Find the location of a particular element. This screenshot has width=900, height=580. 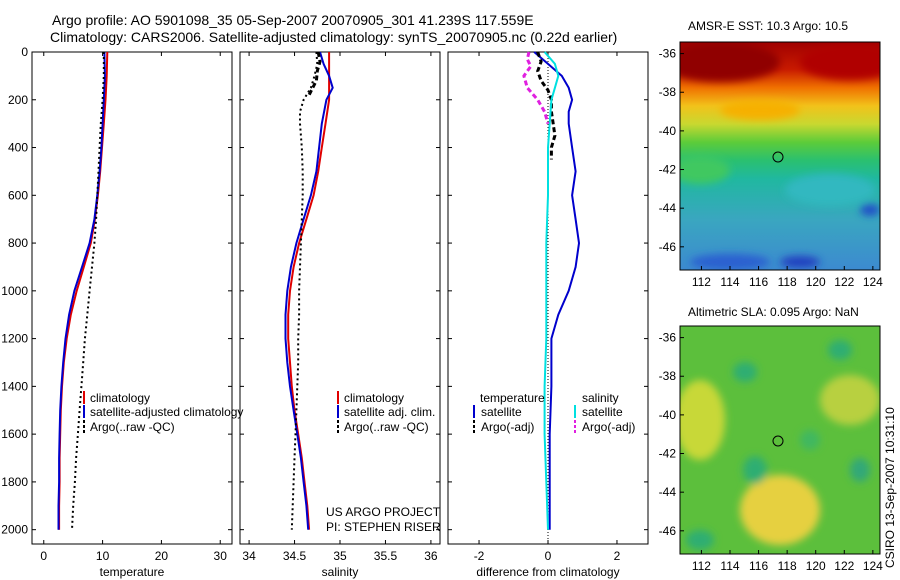

series-line-salinity-argo-adj- is located at coordinates (536, 88).